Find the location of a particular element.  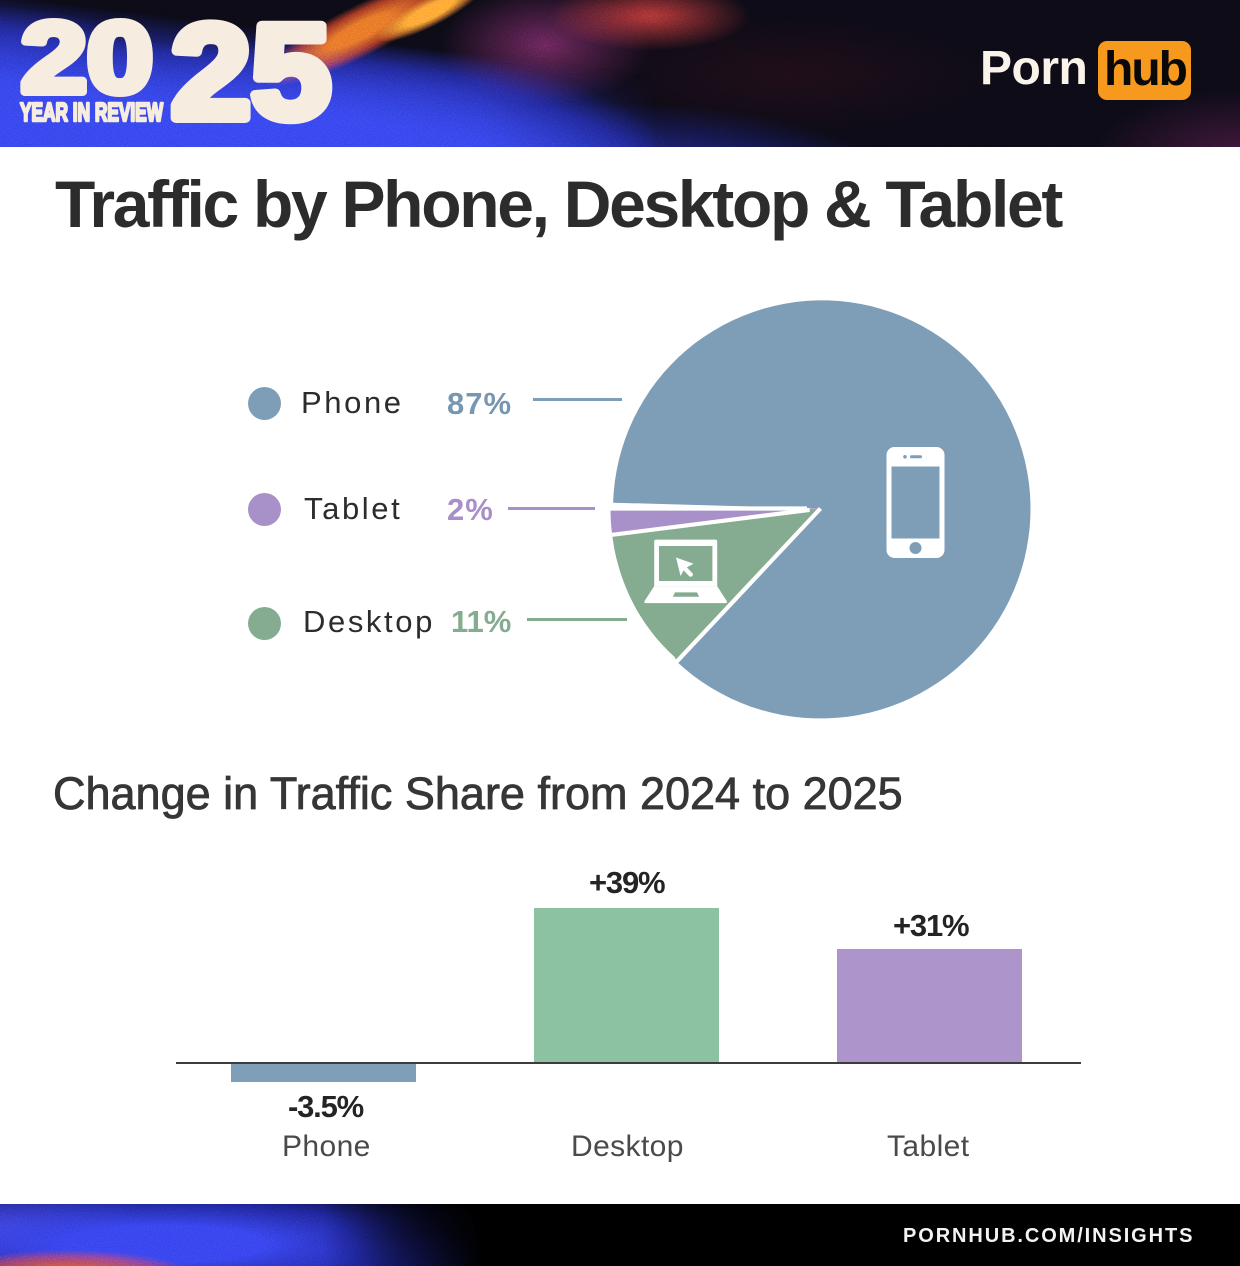

svg-text: 25 is located at coordinates (251, 73).